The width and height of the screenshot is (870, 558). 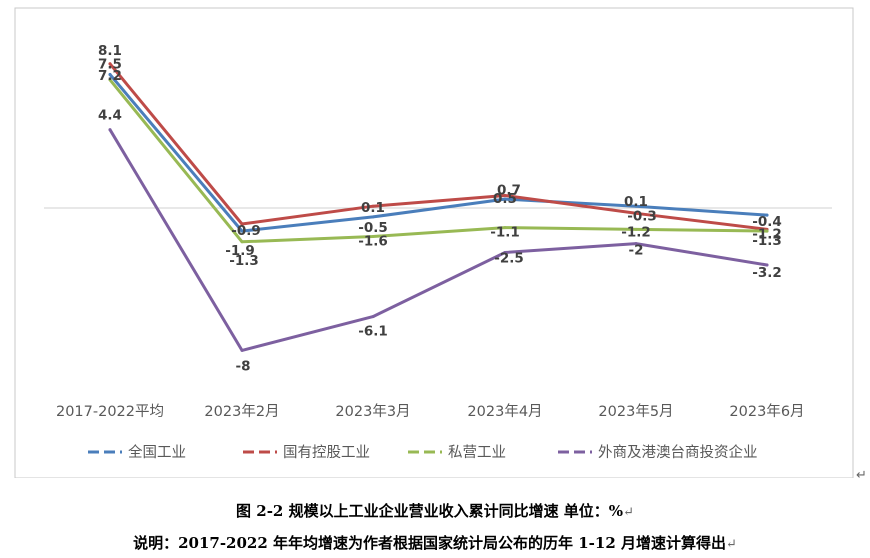 What do you see at coordinates (642, 216) in the screenshot?
I see `data-label: -0.3` at bounding box center [642, 216].